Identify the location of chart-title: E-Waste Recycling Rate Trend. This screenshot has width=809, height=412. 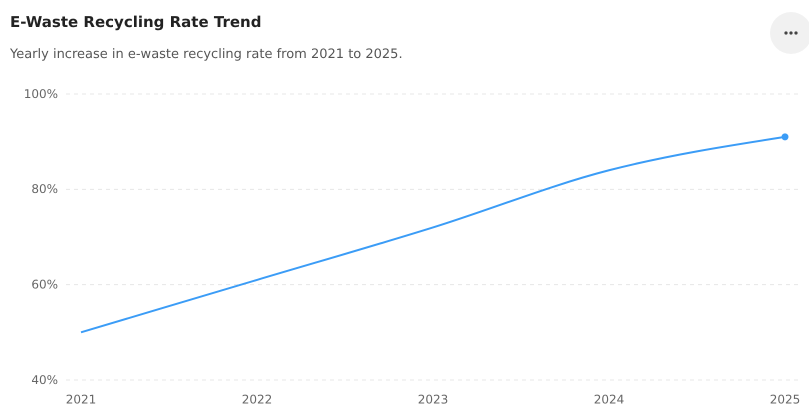
(136, 22).